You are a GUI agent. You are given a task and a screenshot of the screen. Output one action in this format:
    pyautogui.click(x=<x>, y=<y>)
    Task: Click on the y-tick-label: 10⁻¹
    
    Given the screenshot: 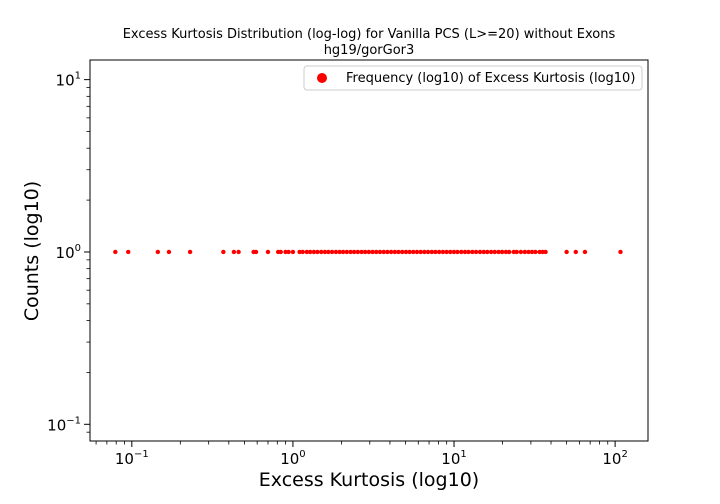 What is the action you would take?
    pyautogui.click(x=64, y=424)
    